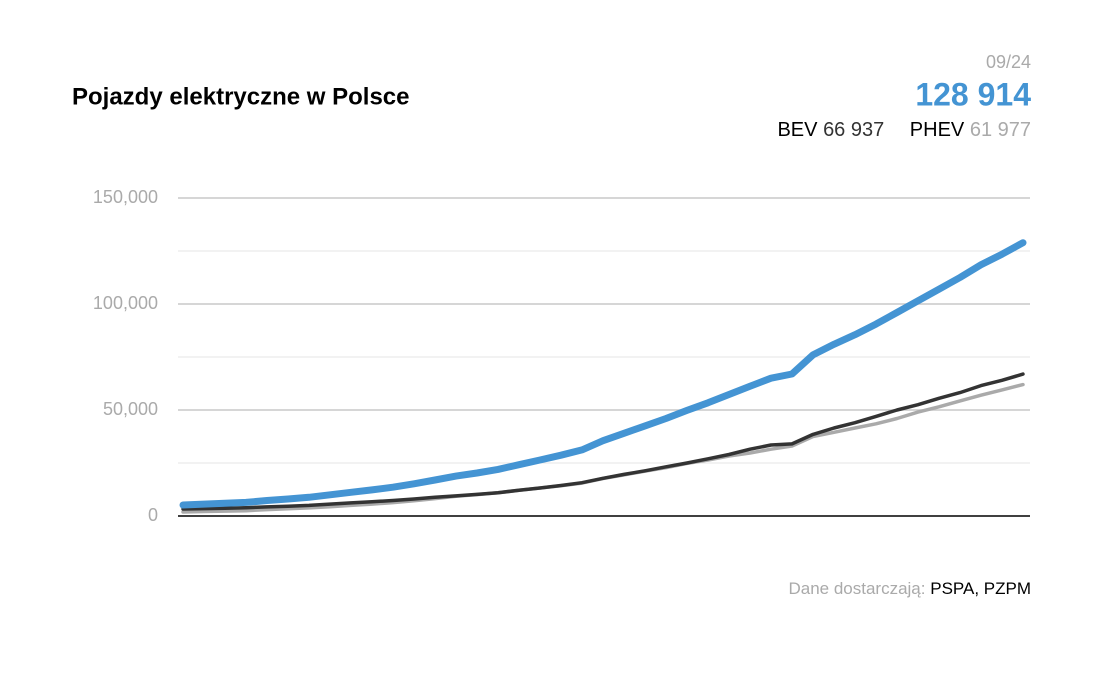 This screenshot has width=1116, height=698. What do you see at coordinates (797, 130) in the screenshot?
I see `bev-name: BEV` at bounding box center [797, 130].